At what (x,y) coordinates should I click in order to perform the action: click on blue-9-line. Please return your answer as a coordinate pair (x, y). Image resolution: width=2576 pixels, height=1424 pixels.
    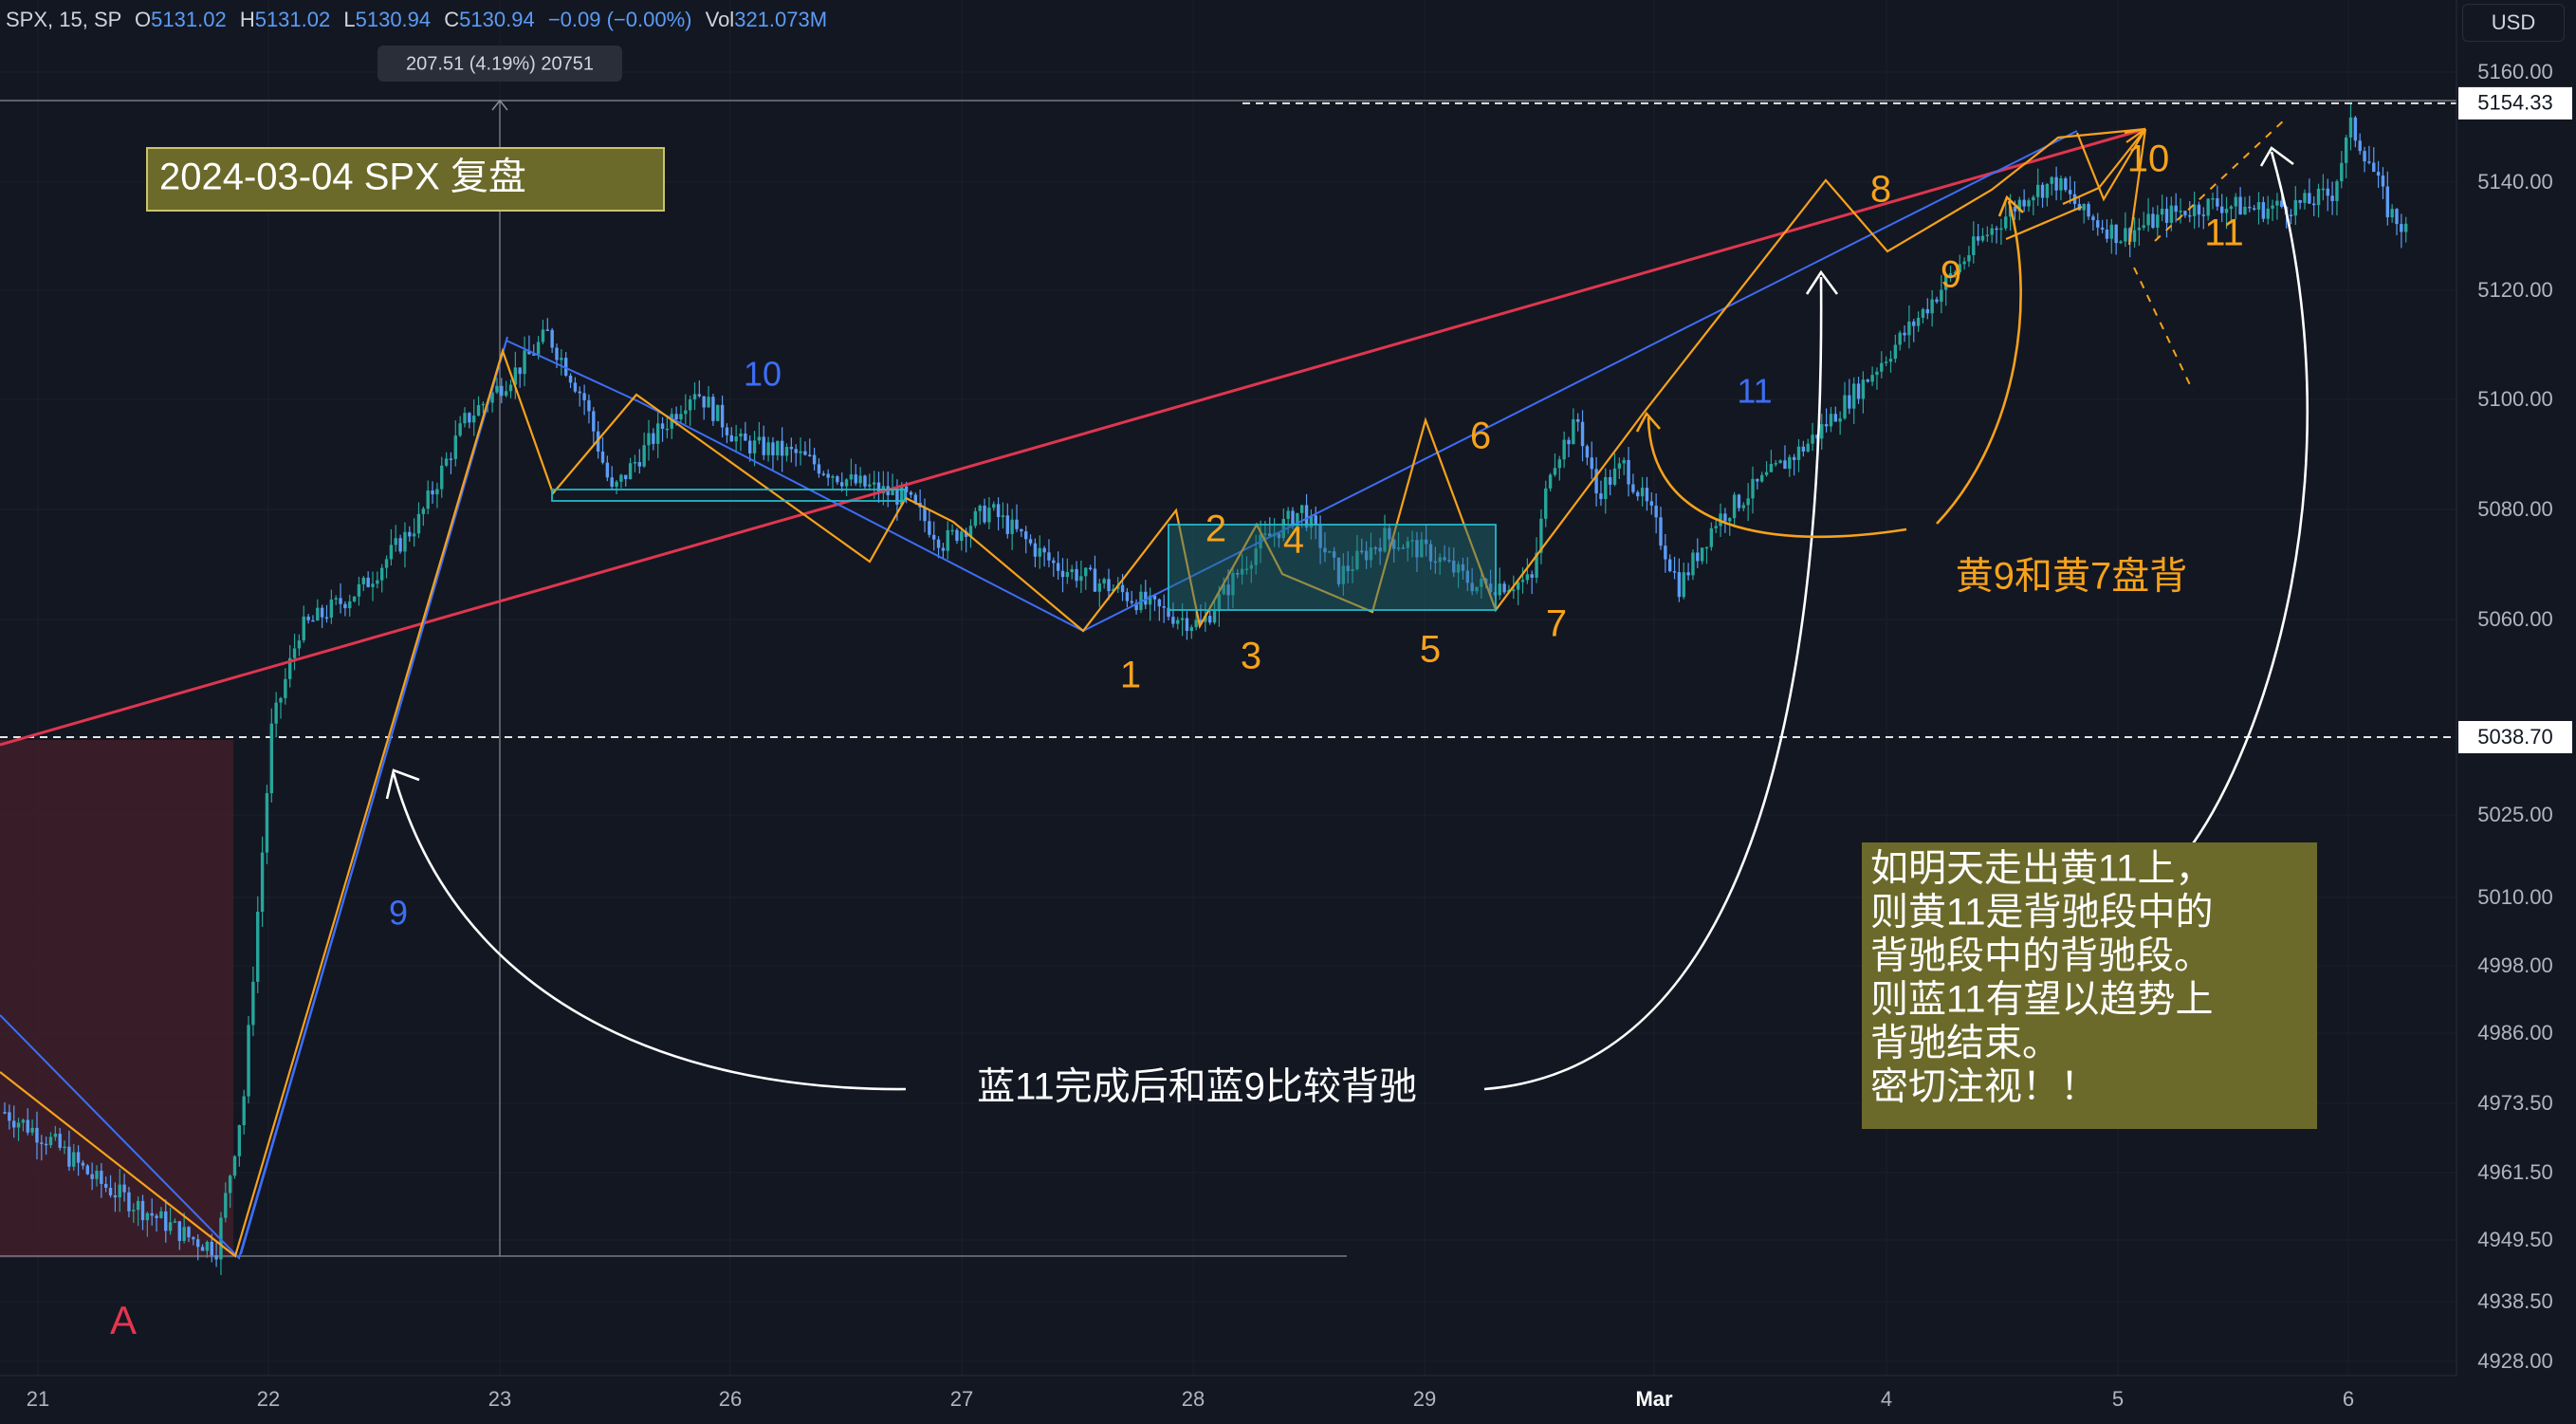
    Looking at the image, I should click on (374, 796).